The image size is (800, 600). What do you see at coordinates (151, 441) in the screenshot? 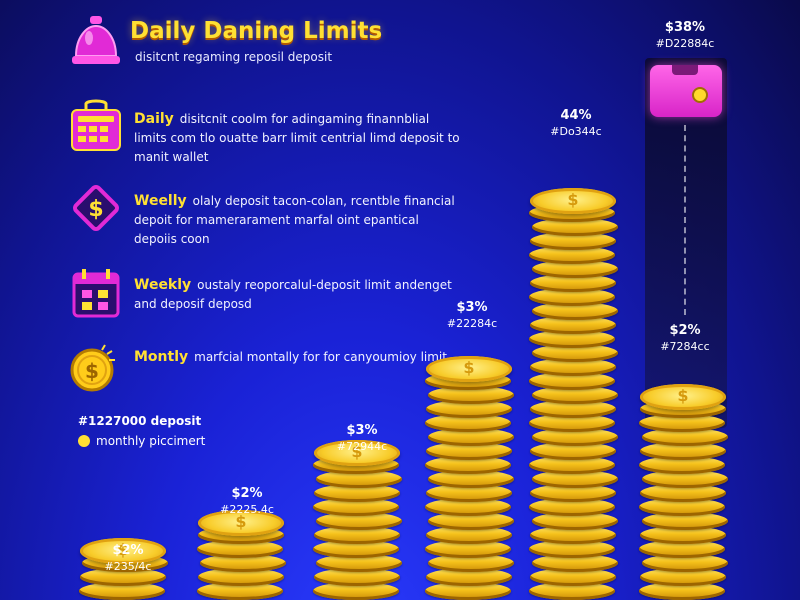
I see `monthly-note-label: monthly piccimert` at bounding box center [151, 441].